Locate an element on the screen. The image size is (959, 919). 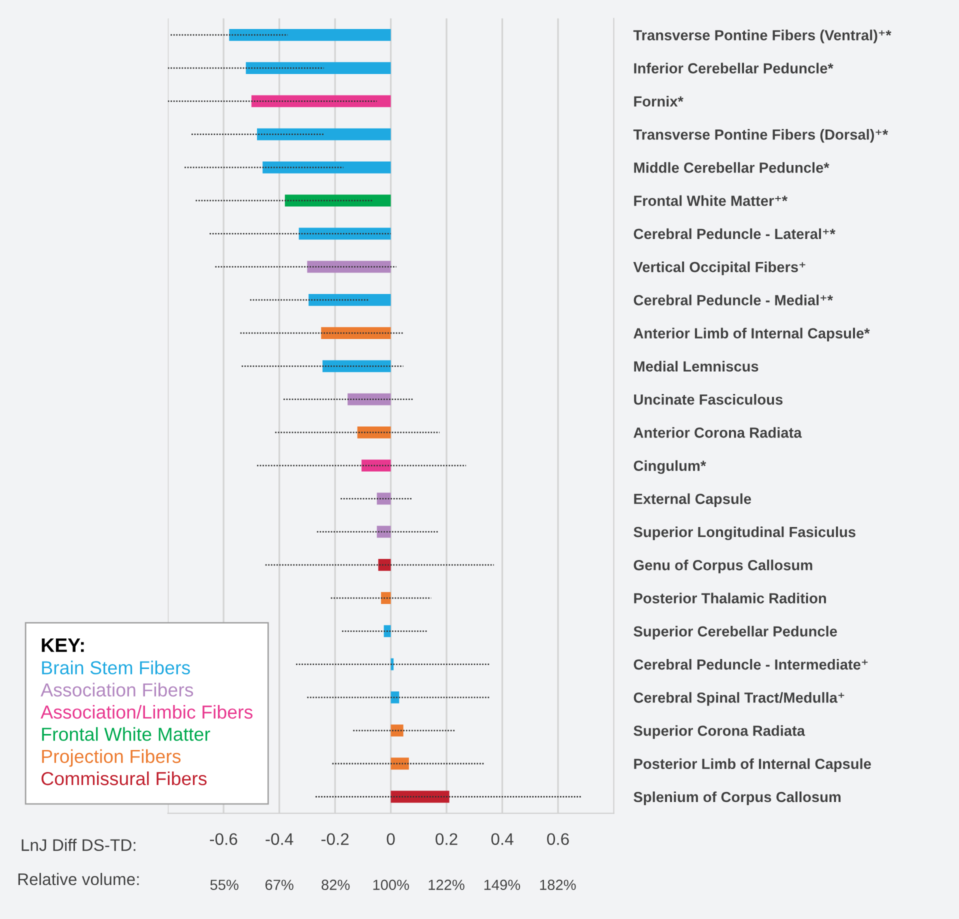
x2-tick-label: 122% is located at coordinates (446, 885).